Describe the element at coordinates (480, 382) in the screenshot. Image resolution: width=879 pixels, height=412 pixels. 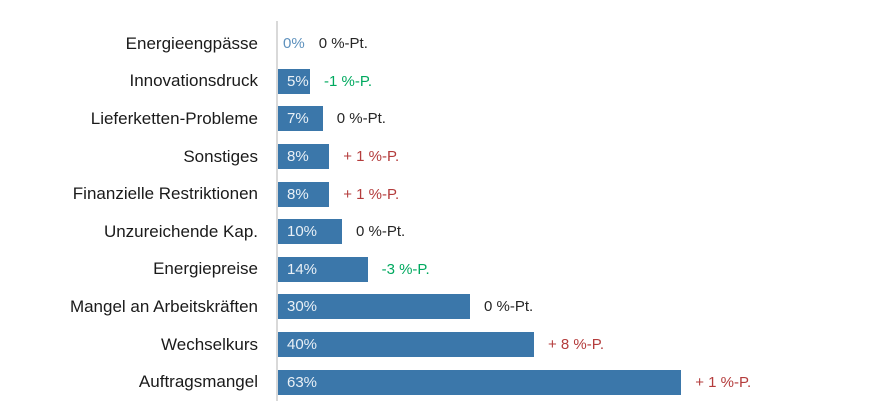
I see `bar: 63%` at that location.